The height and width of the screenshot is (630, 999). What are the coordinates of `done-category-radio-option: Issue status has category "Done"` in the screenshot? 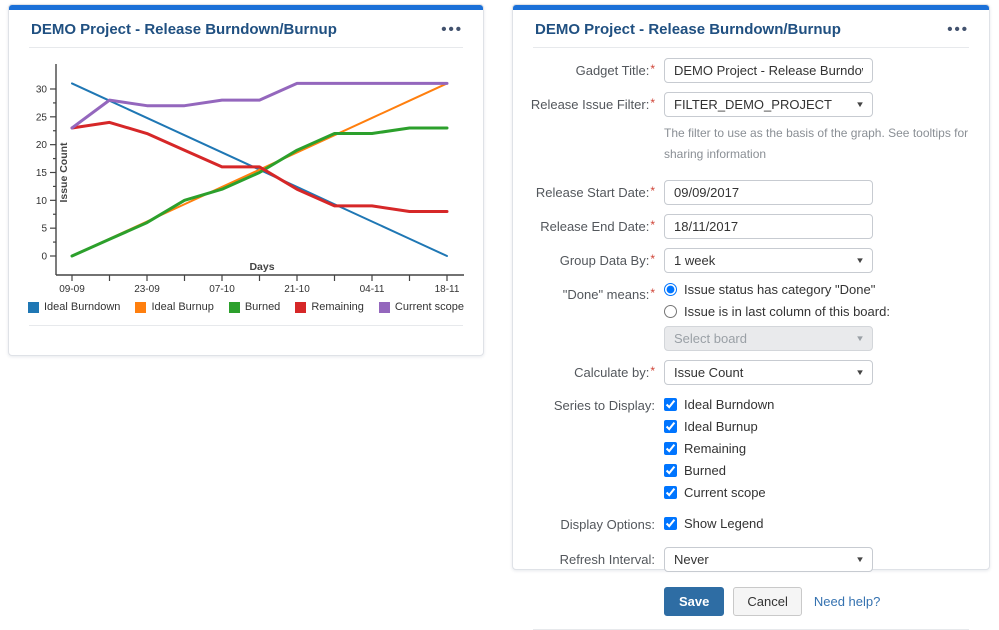 It's located at (777, 289).